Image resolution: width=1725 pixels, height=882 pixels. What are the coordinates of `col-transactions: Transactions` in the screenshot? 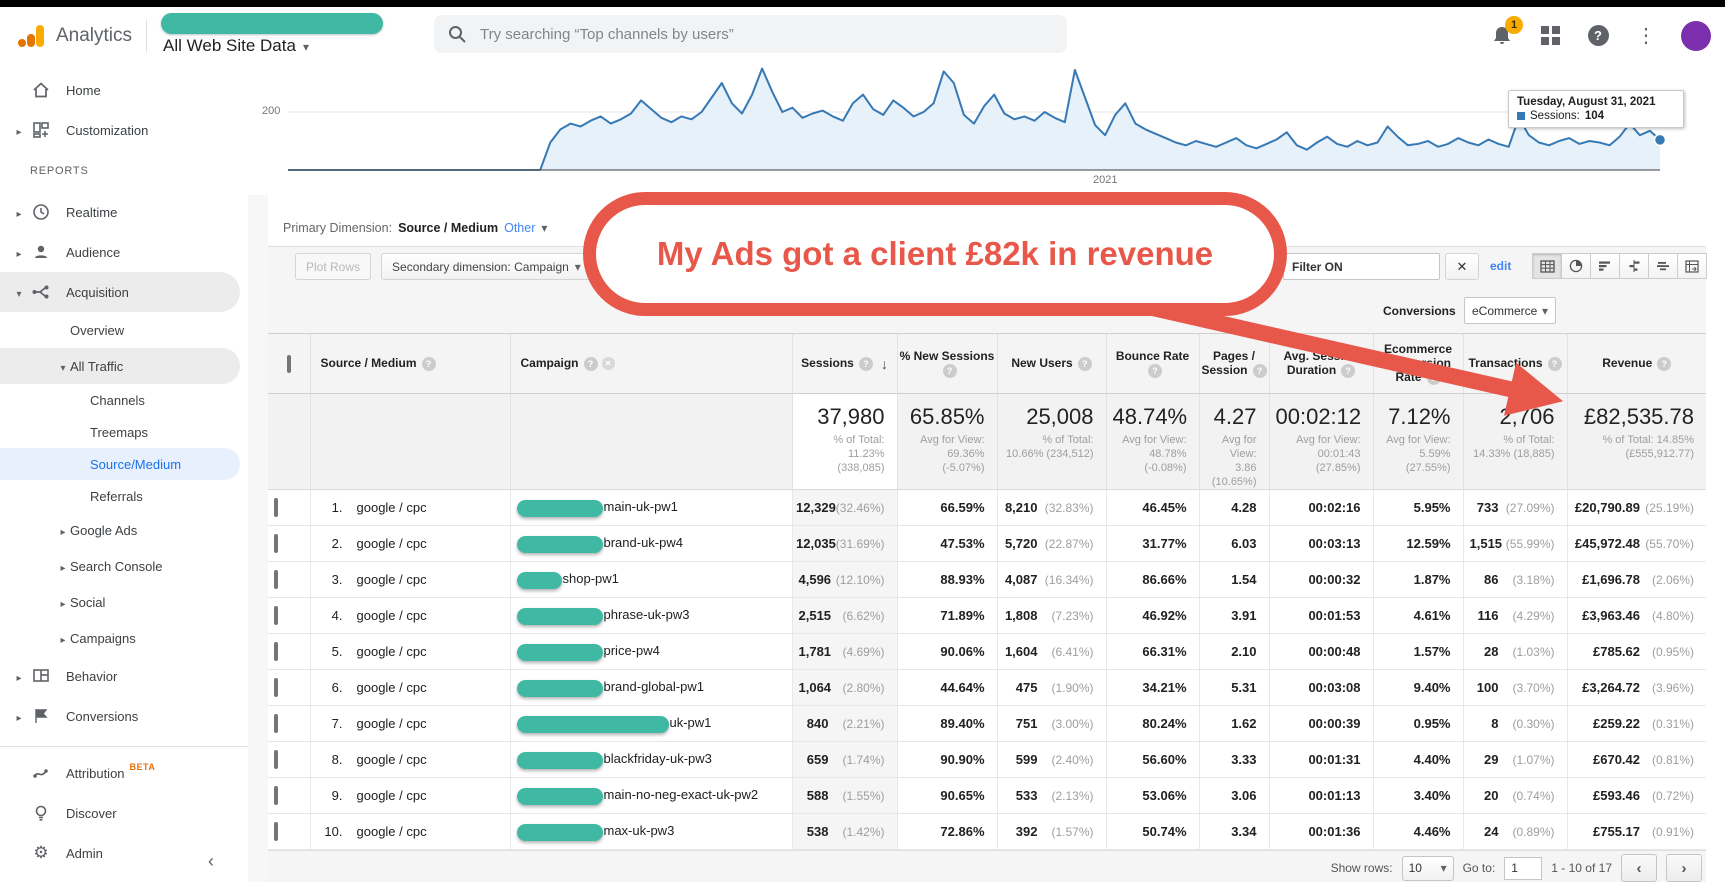 It's located at (1514, 363).